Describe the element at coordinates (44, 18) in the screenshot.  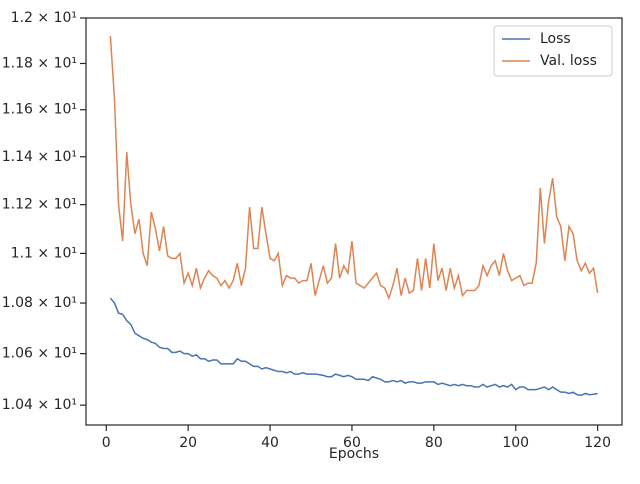
I see `y-tick-label: 1.2 × 10¹` at that location.